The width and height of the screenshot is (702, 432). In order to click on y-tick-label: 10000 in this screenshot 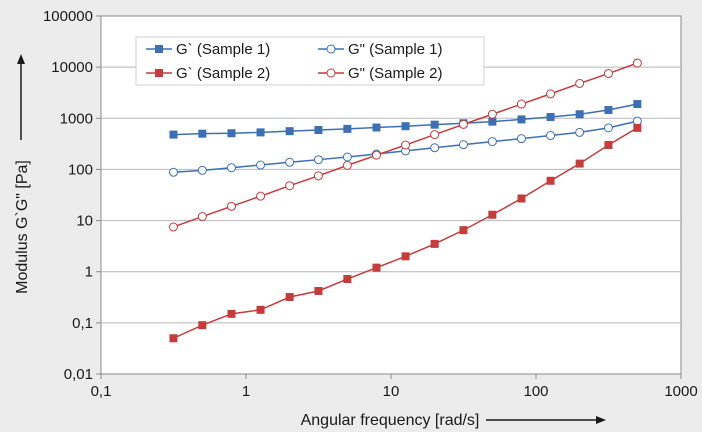, I will do `click(72, 67)`.